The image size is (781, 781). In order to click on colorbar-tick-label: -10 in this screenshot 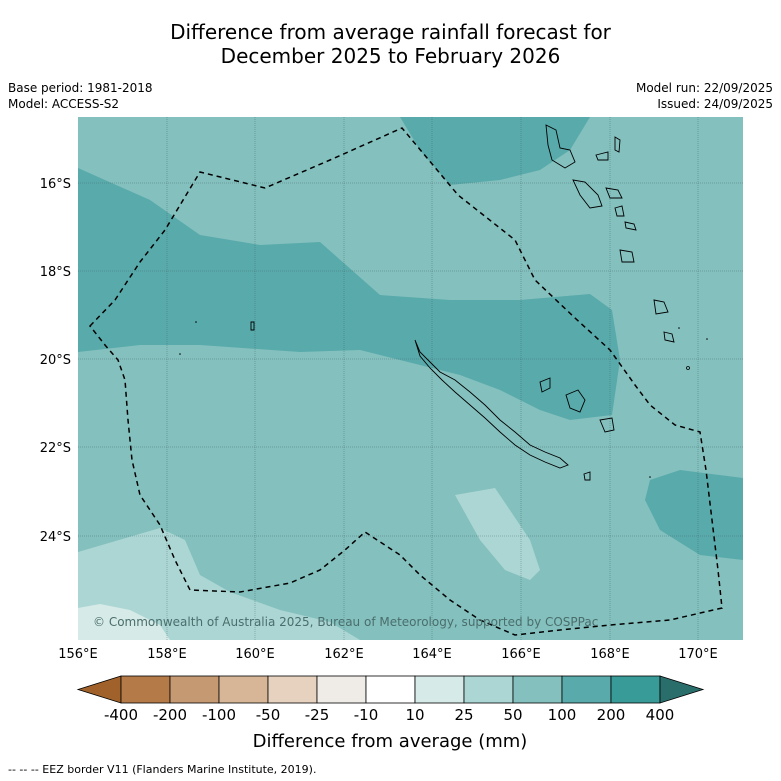, I will do `click(366, 715)`.